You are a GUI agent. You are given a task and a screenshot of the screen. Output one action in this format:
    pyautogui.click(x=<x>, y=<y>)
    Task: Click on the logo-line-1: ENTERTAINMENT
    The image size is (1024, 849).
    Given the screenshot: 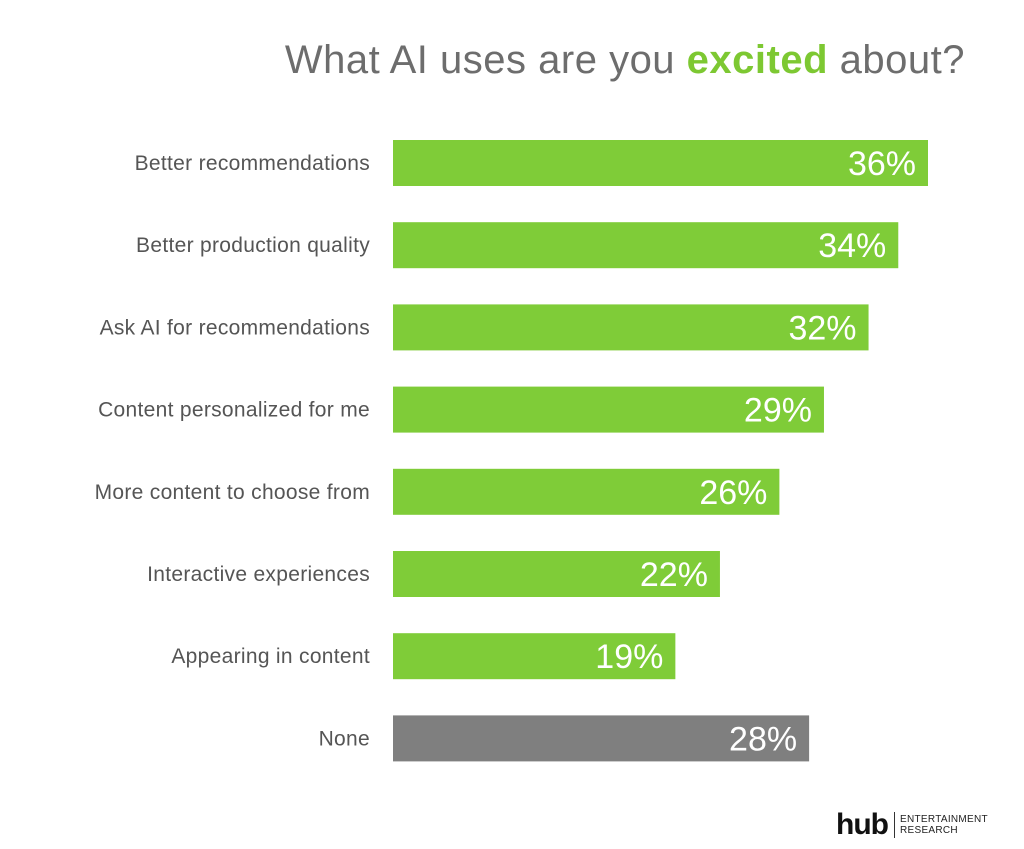 What is the action you would take?
    pyautogui.click(x=943, y=819)
    